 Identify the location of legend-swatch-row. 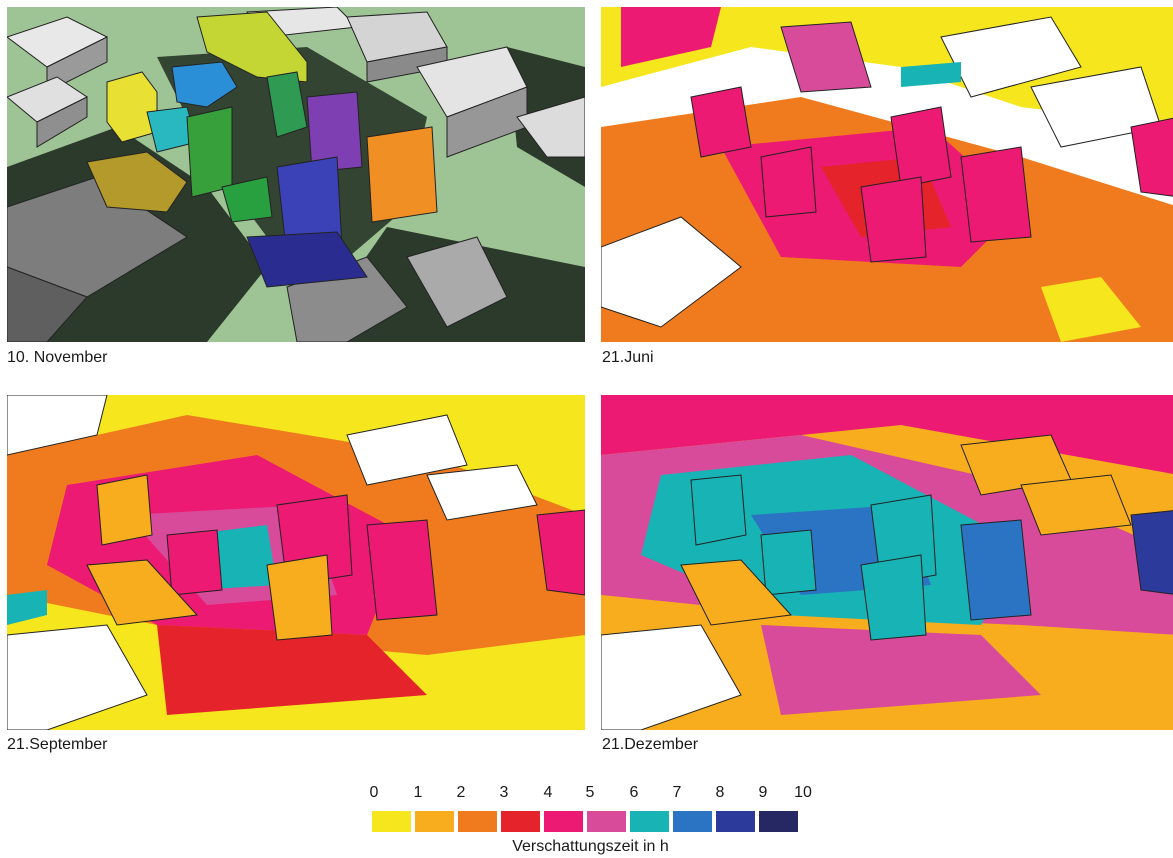
(587, 821).